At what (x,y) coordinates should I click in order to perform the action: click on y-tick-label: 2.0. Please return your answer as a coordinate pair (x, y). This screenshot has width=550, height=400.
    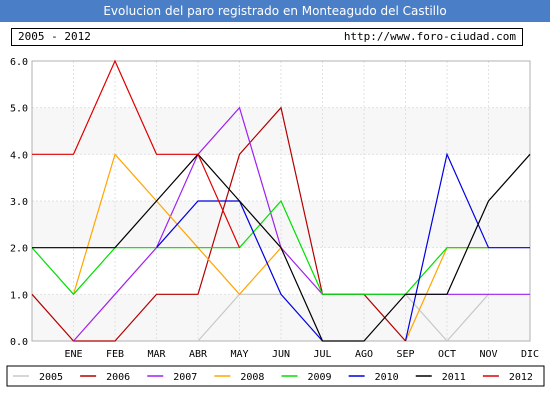
    Looking at the image, I should click on (19, 249).